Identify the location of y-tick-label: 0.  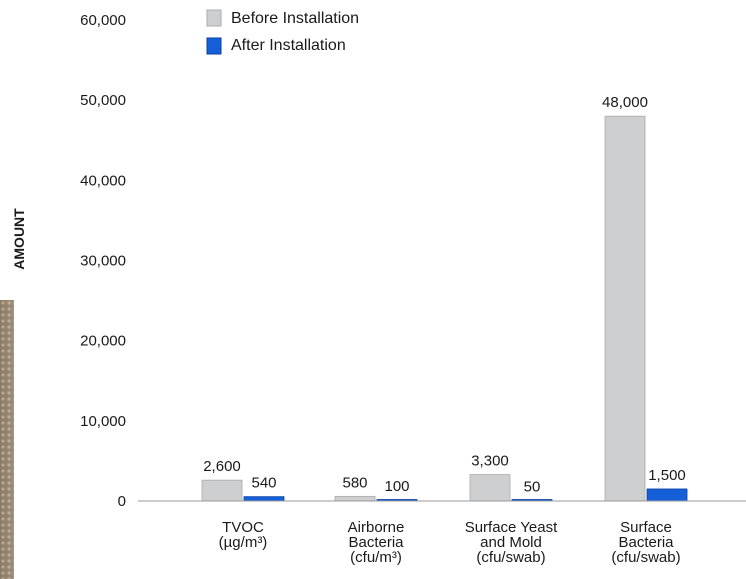
(122, 501).